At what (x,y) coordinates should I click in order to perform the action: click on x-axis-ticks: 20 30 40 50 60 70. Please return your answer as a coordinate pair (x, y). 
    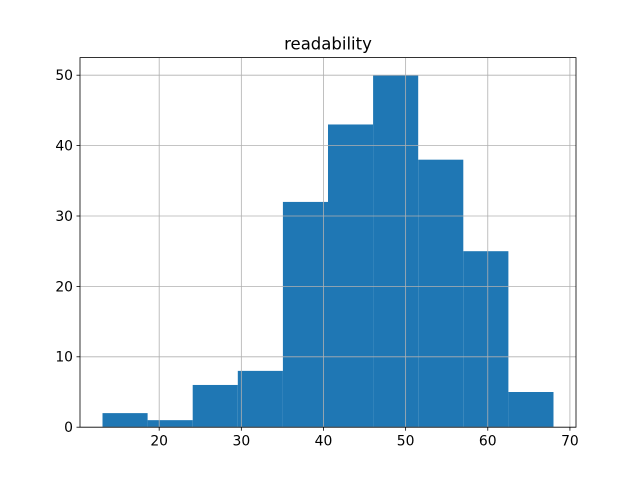
    Looking at the image, I should click on (364, 438).